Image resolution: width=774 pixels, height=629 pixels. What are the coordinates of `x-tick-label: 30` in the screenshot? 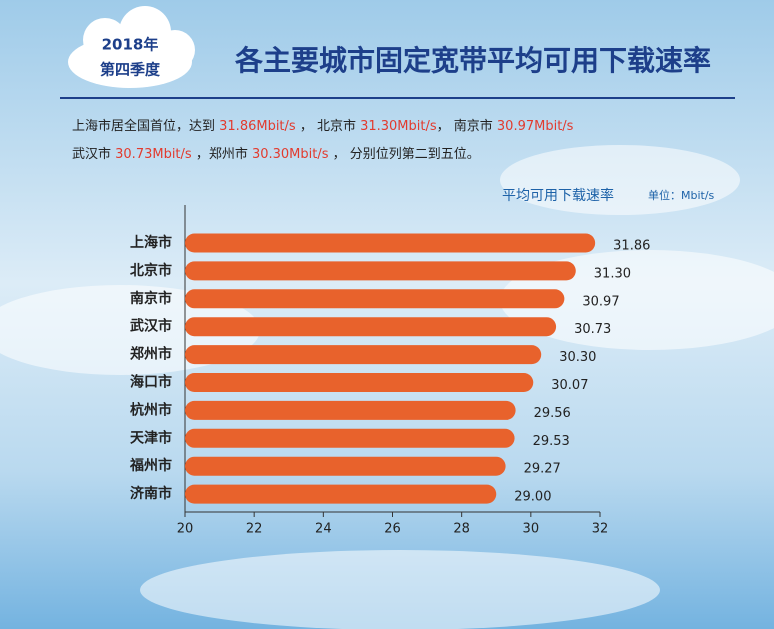 It's located at (531, 529).